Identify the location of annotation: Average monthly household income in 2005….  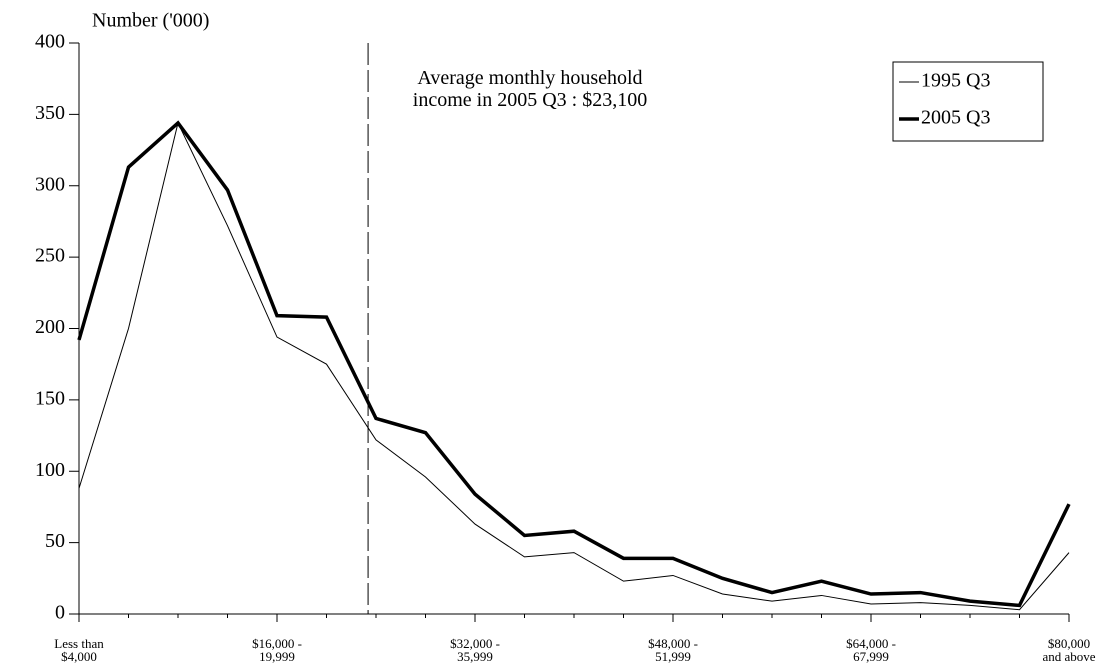
(530, 89).